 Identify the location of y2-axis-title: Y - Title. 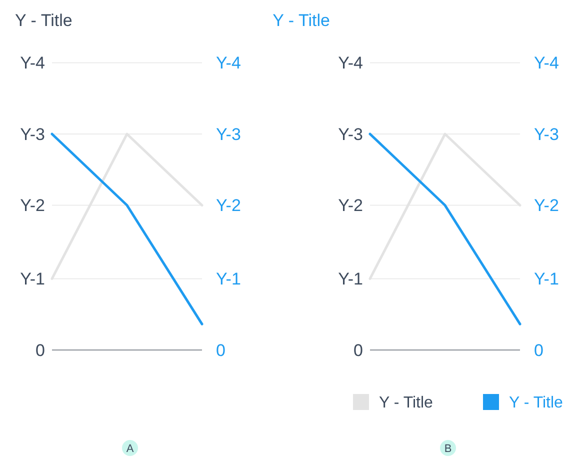
(301, 20).